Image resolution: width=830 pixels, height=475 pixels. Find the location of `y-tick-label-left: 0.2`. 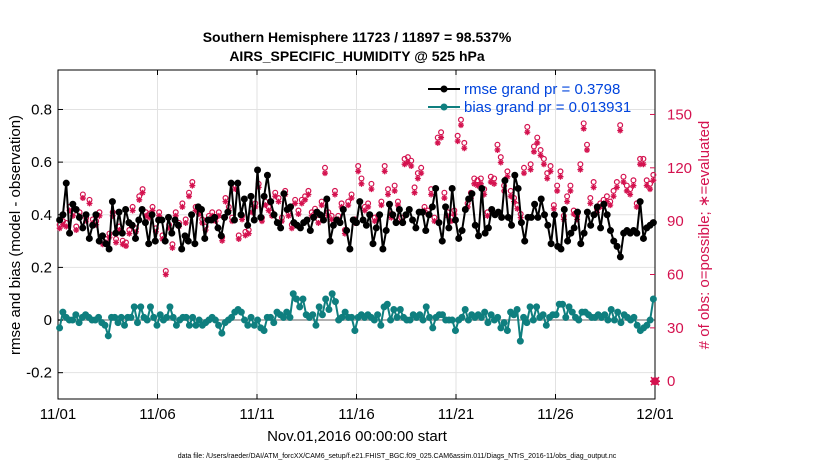

y-tick-label-left: 0.2 is located at coordinates (41, 267).